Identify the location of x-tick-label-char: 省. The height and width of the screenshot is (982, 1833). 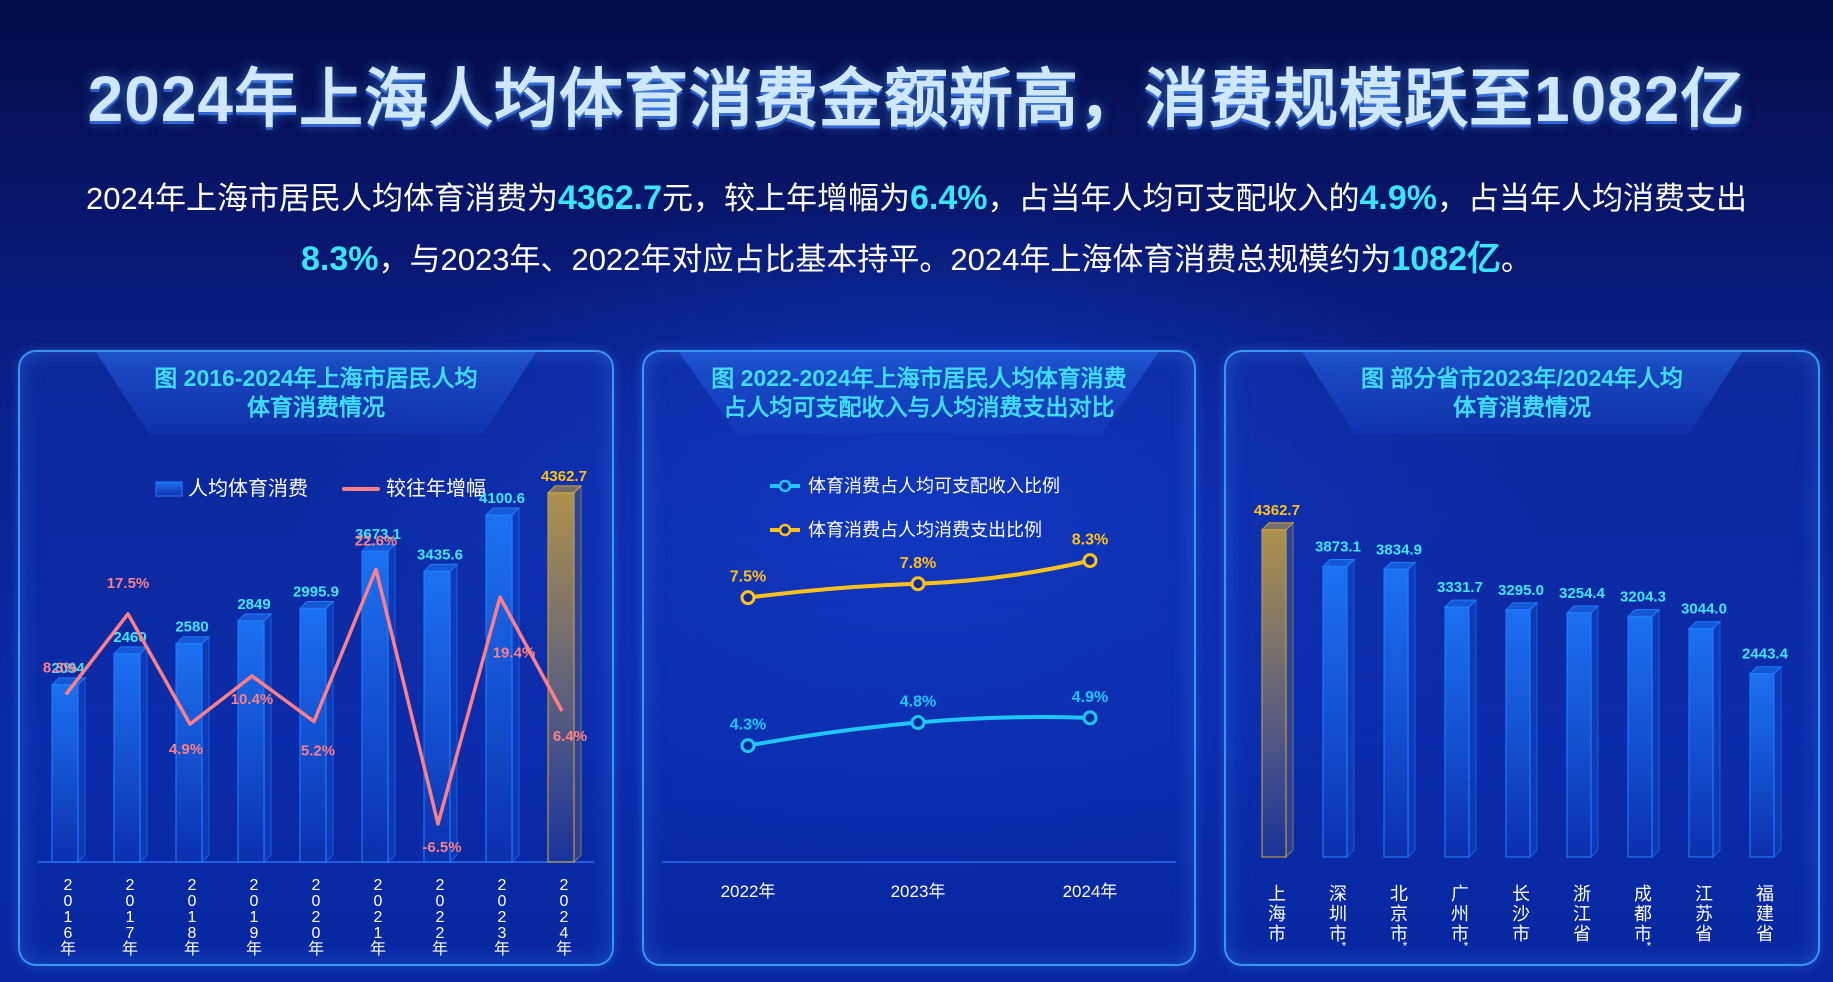
(1765, 934).